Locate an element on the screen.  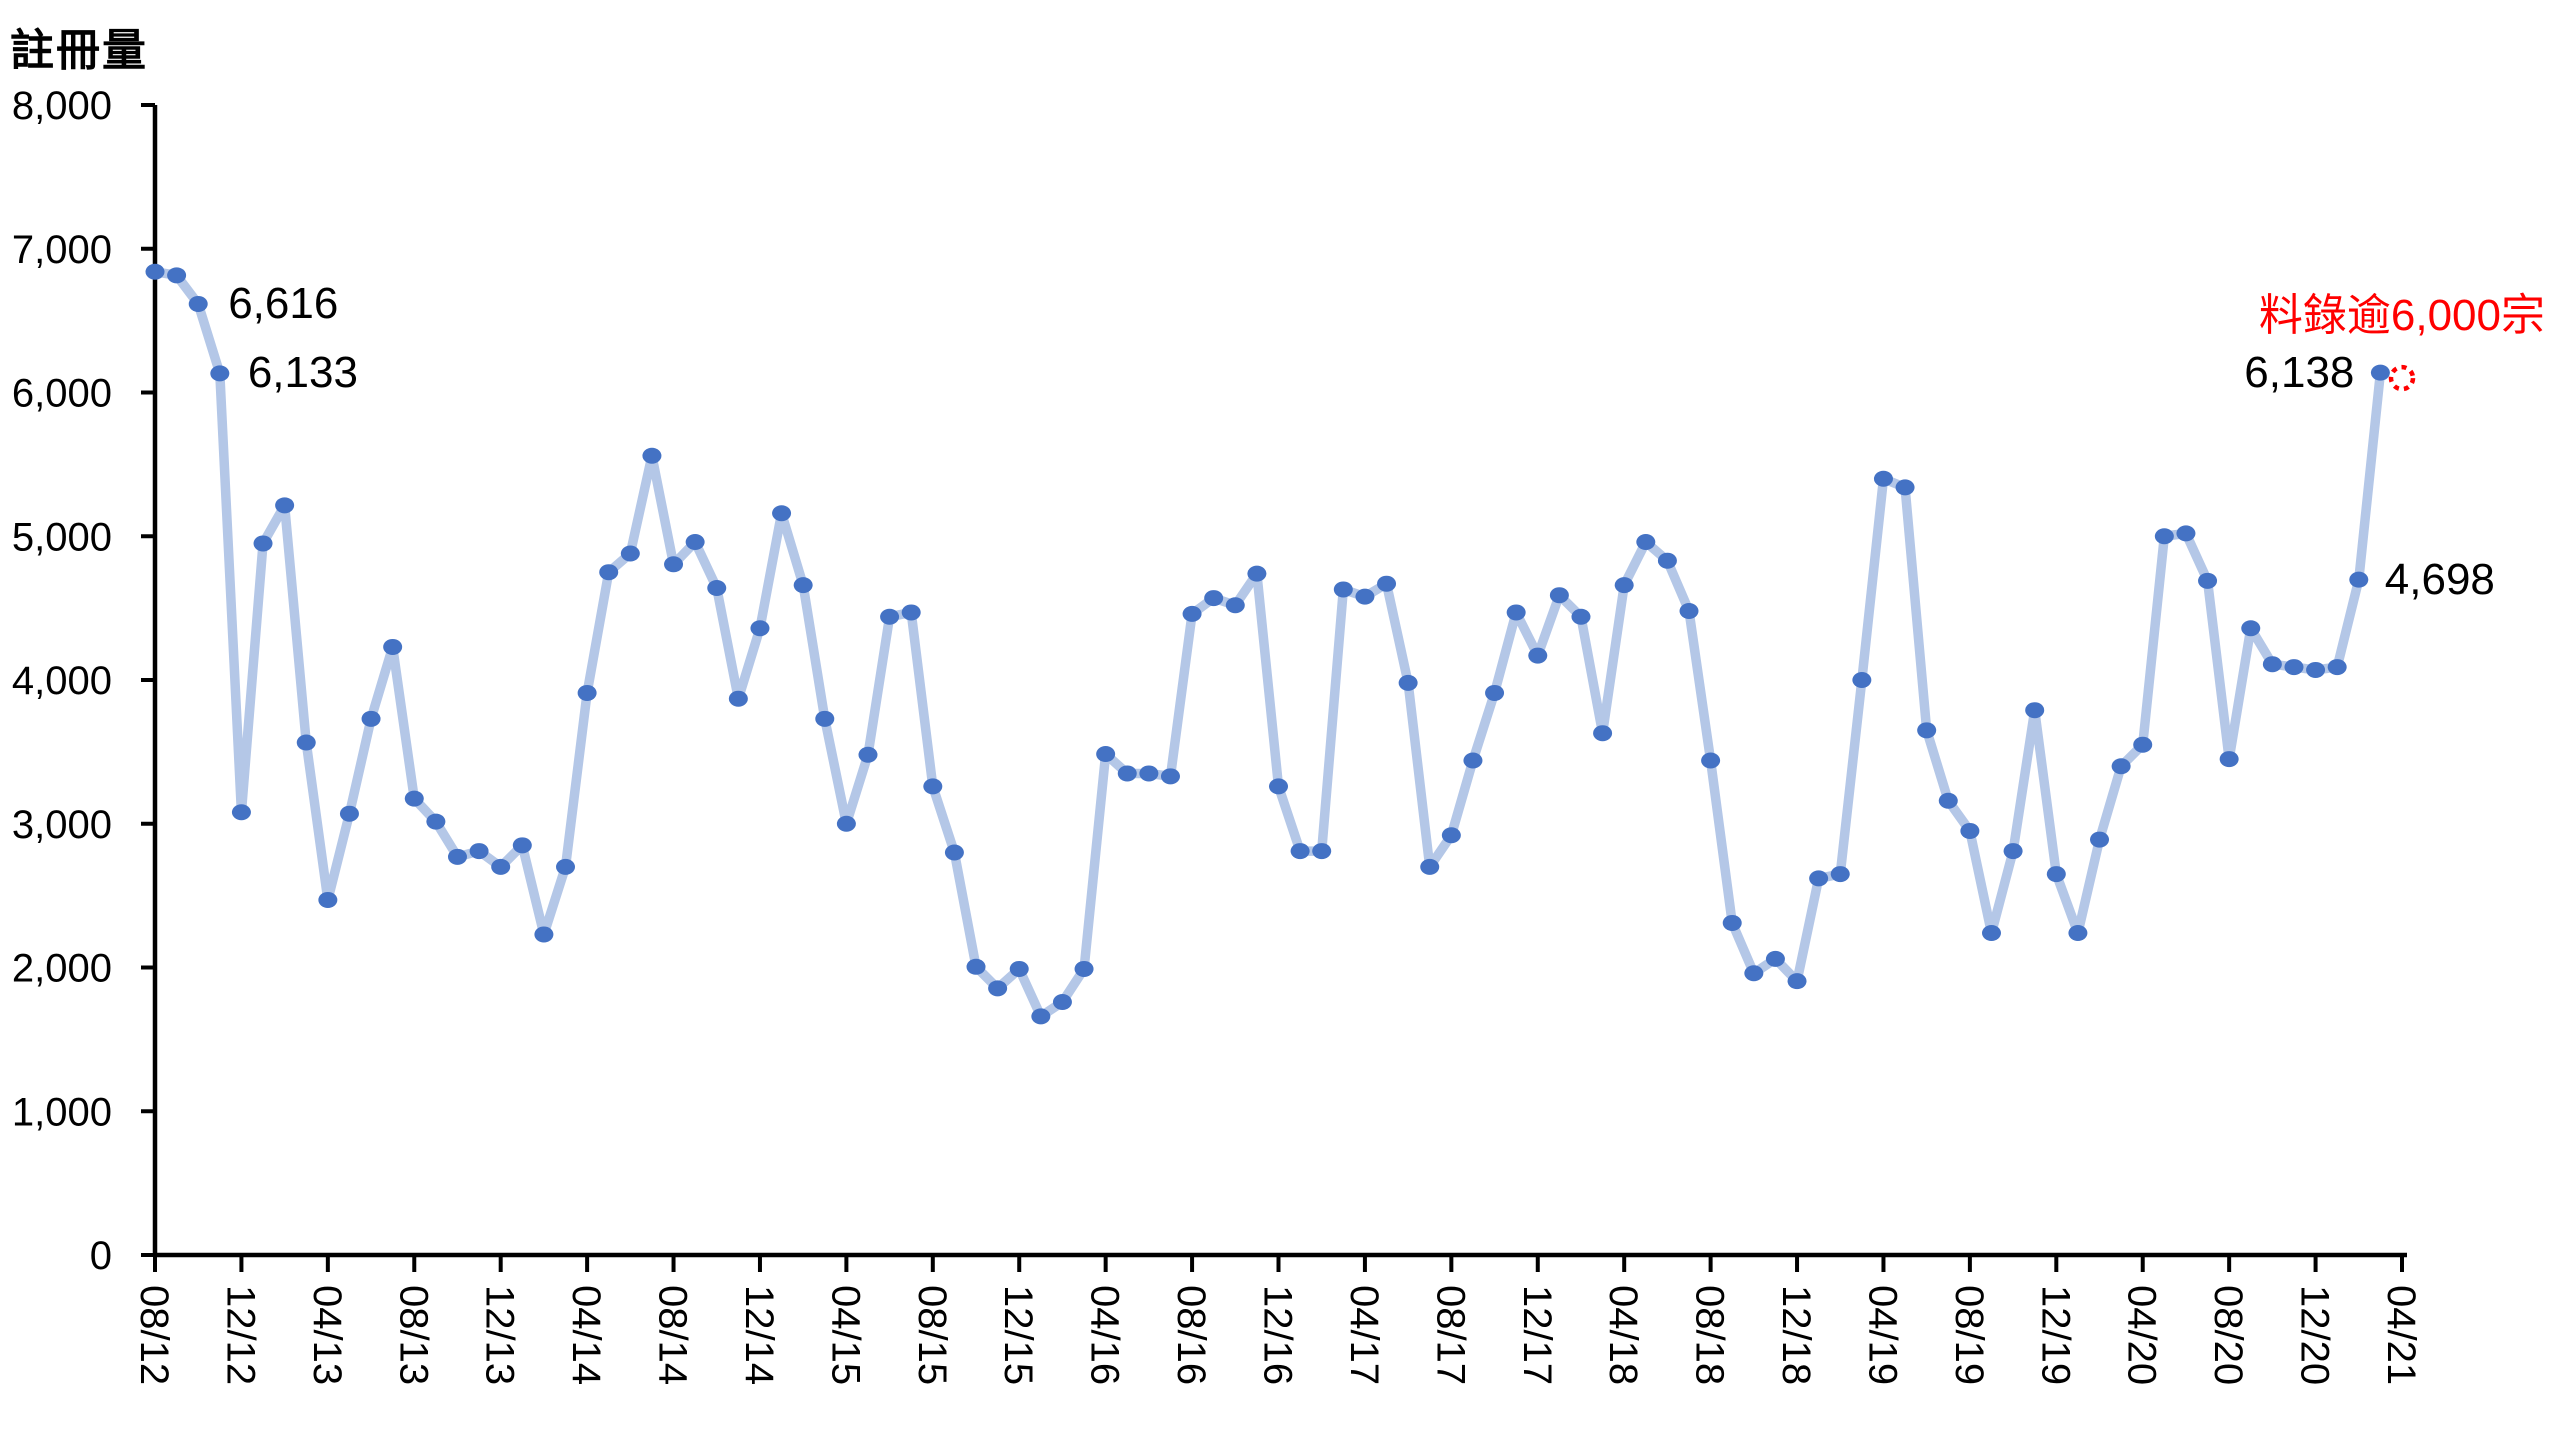
annotation-mar-2021: 6,138 is located at coordinates (2299, 372).